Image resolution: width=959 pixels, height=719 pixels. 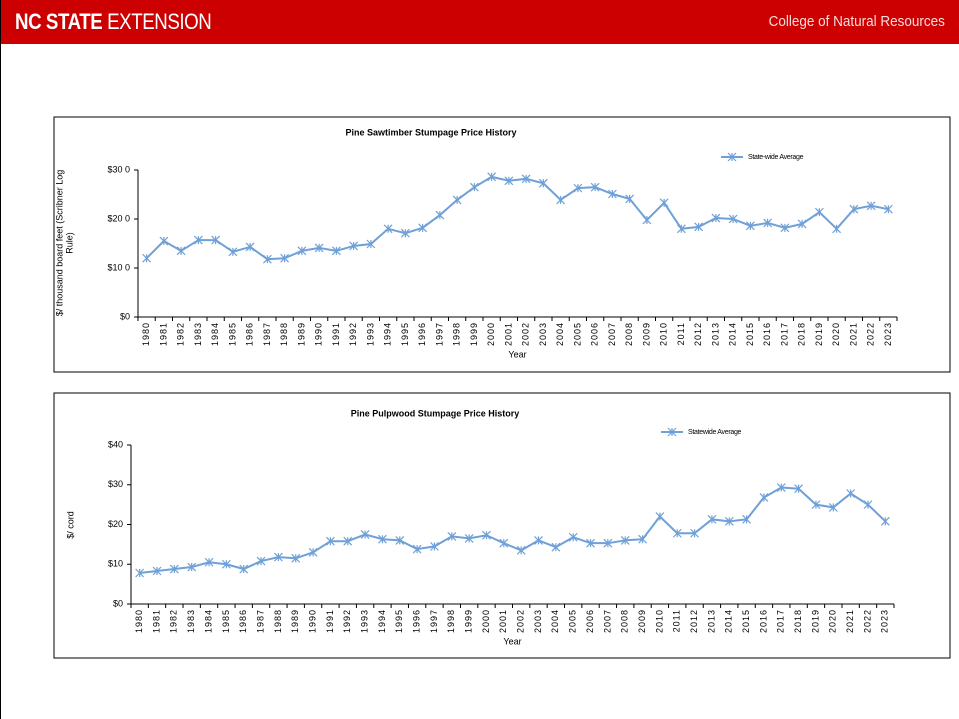 I want to click on x-tick-label: 2019, so click(x=815, y=621).